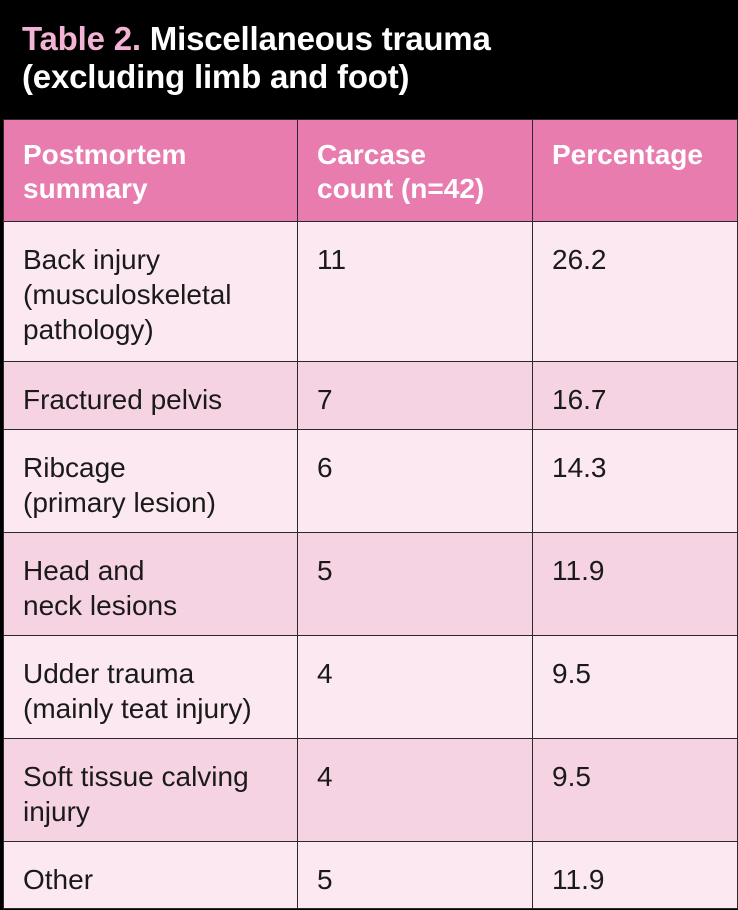 The width and height of the screenshot is (738, 910). I want to click on count-cell: 7, so click(415, 395).